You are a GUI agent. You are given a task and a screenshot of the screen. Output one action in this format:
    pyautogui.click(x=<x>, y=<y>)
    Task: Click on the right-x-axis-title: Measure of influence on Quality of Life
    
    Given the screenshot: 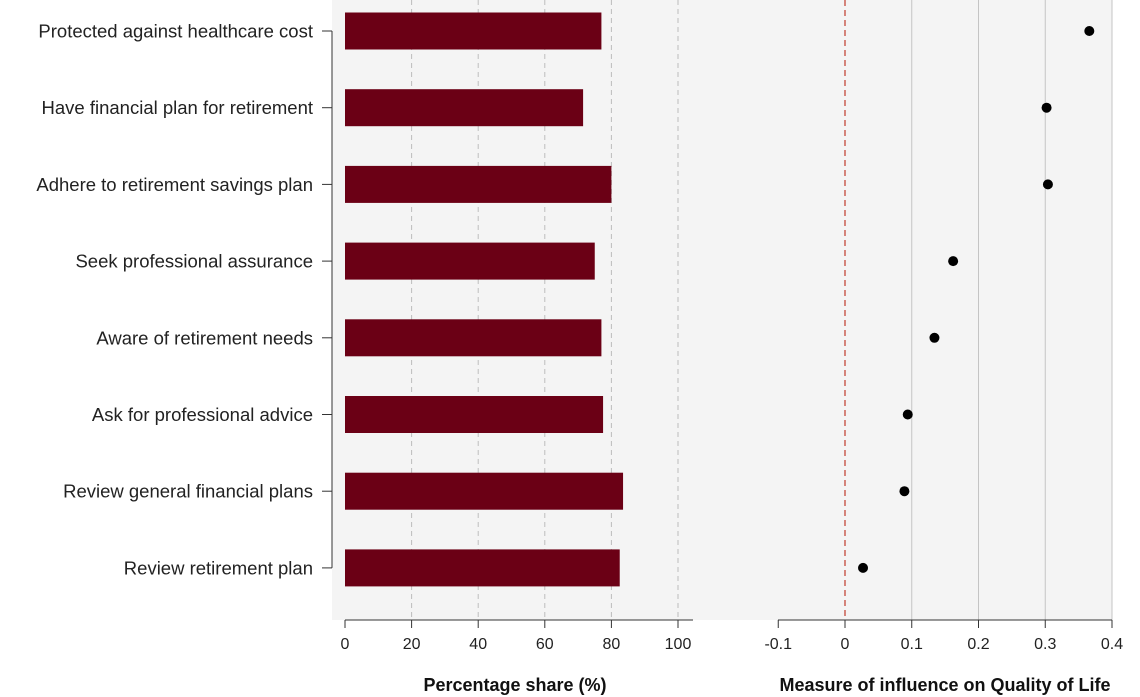 What is the action you would take?
    pyautogui.click(x=944, y=685)
    